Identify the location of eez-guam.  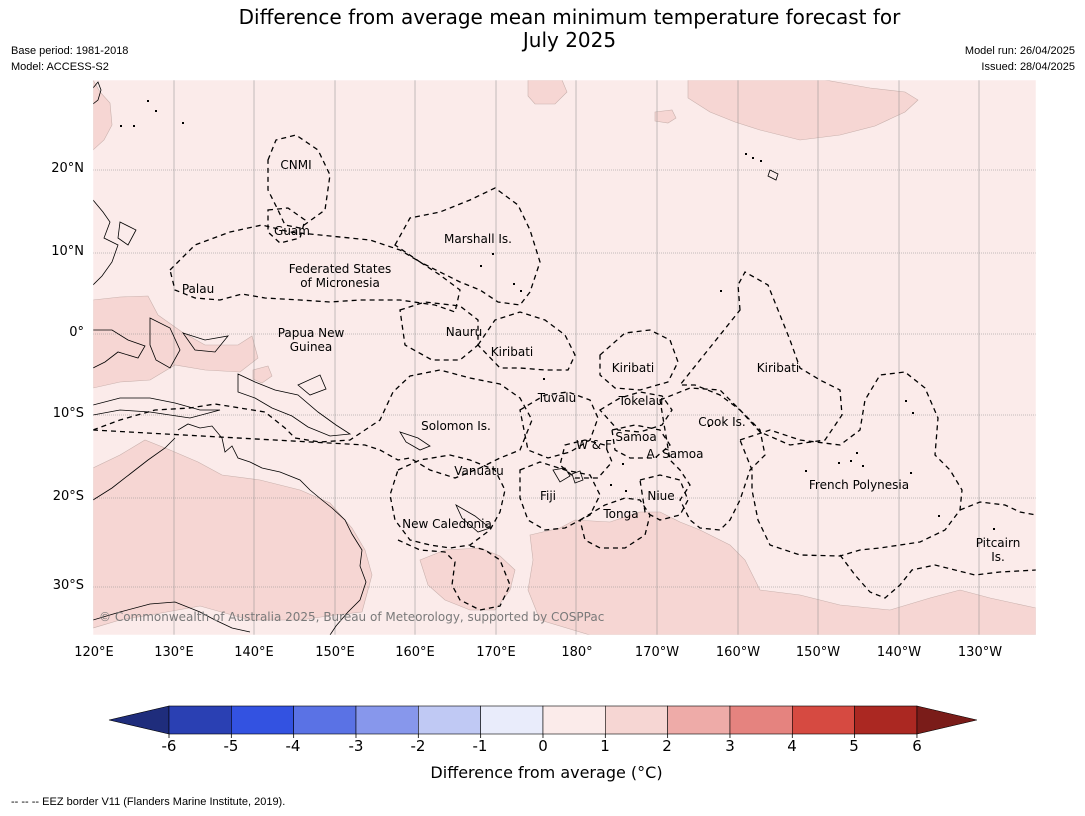
(286, 225).